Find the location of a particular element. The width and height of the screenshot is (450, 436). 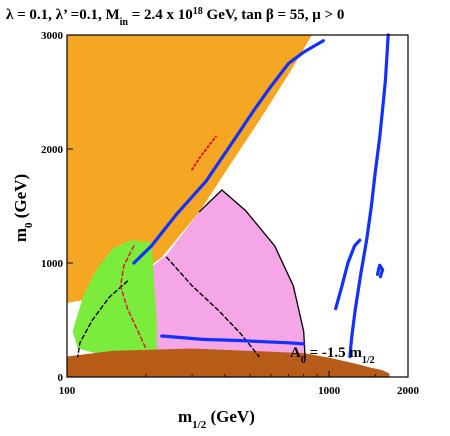

line-blue-bottom is located at coordinates (233, 340).